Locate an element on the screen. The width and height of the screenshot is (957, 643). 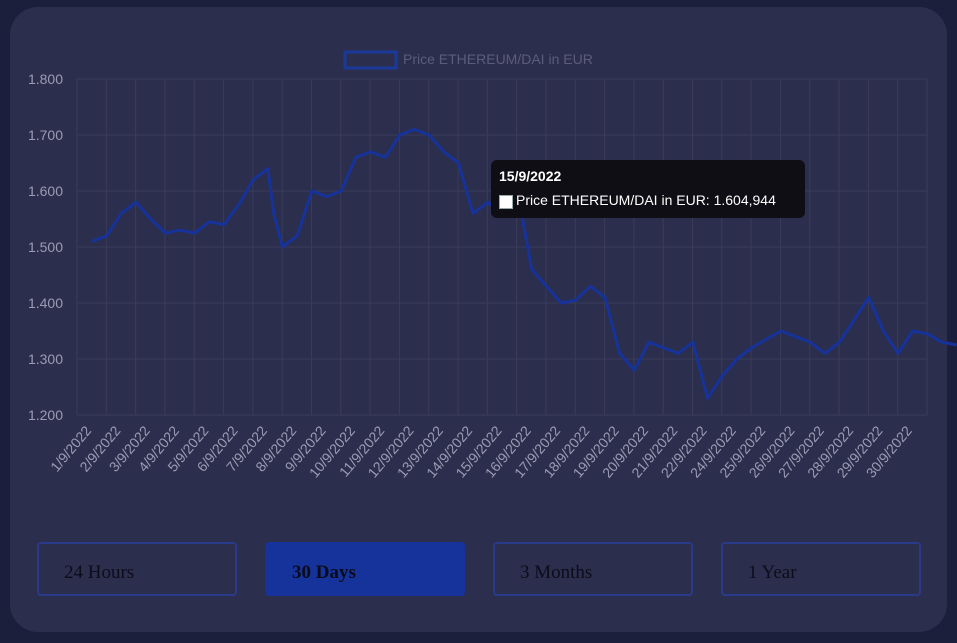
y-tick-label: 1.800 is located at coordinates (45, 79).